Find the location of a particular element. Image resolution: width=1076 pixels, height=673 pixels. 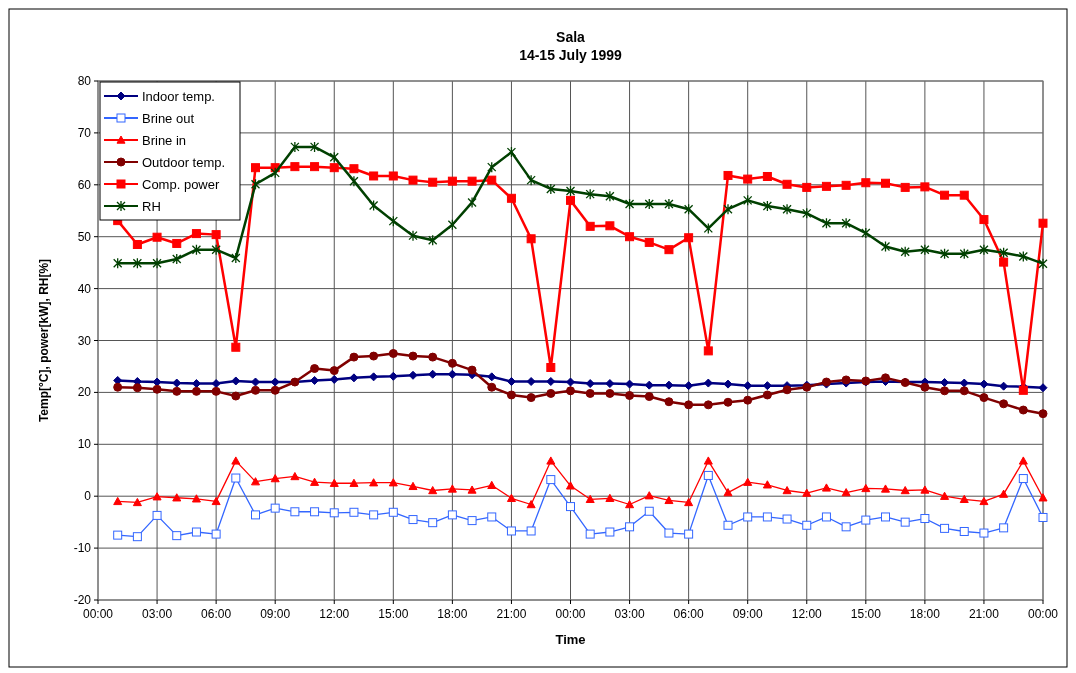

legend-label: Brine out is located at coordinates (168, 118).